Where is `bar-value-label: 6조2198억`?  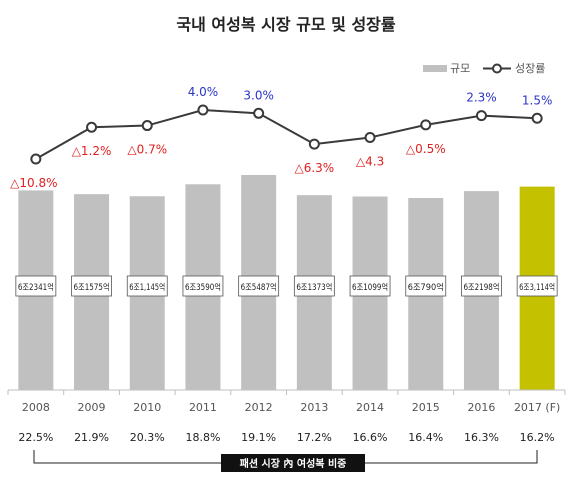
bar-value-label: 6조2198억 is located at coordinates (481, 287).